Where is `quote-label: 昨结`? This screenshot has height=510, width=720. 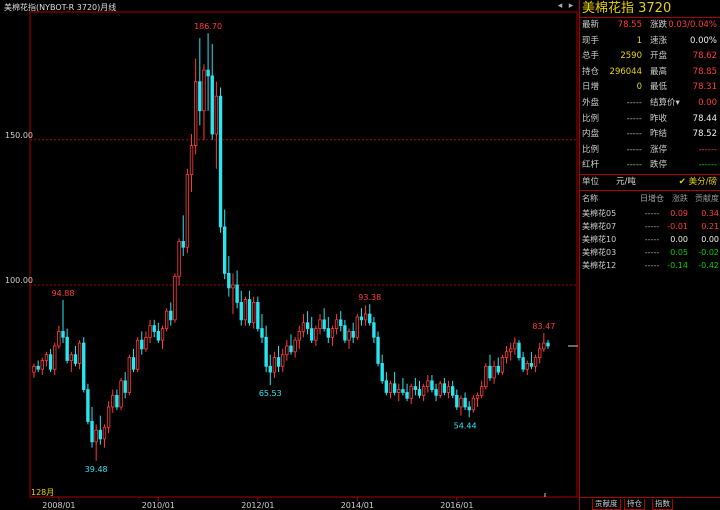 quote-label: 昨结 is located at coordinates (659, 134).